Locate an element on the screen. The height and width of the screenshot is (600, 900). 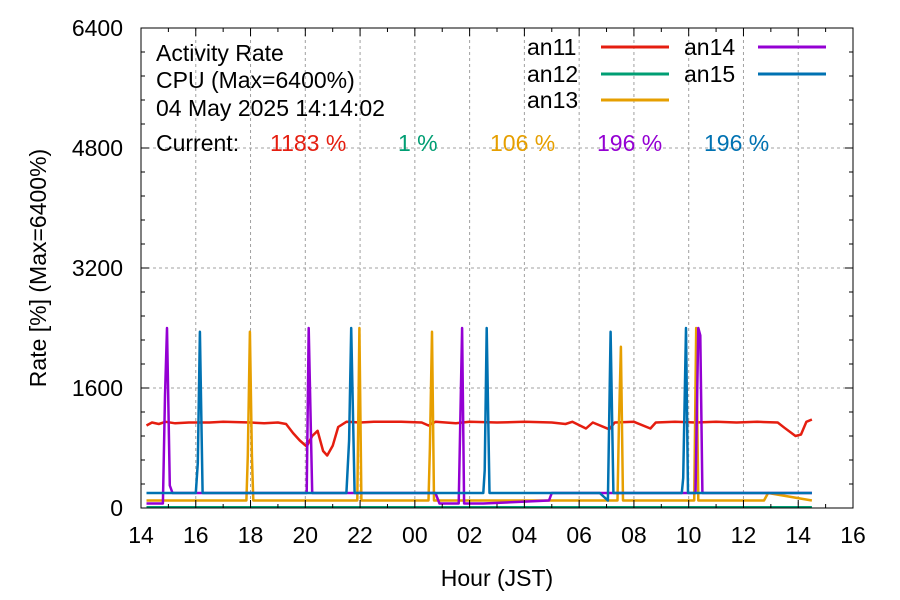
legend-label-an15: an15 is located at coordinates (709, 74).